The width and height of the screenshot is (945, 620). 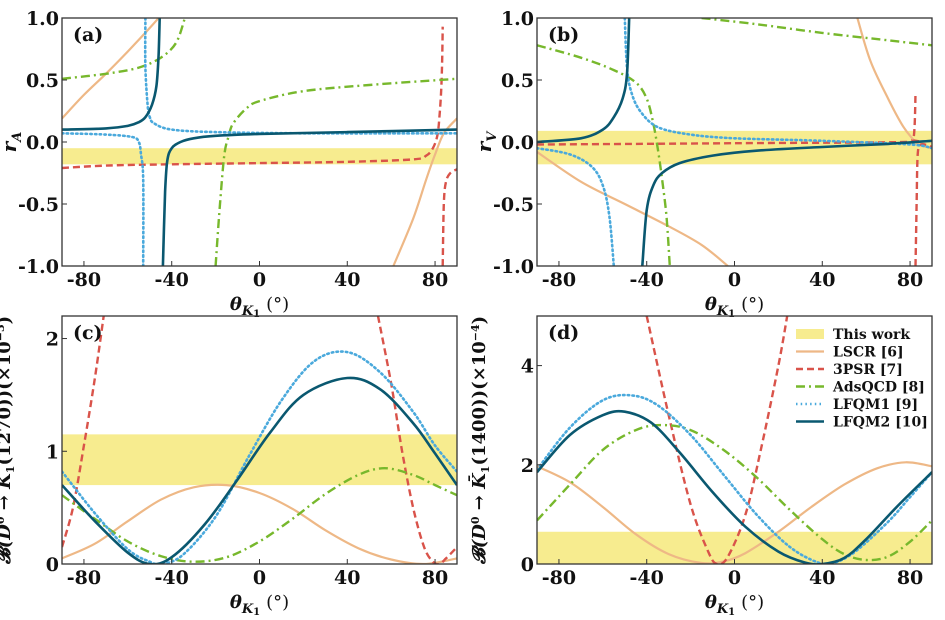 I want to click on legend-item-adsqcd: AdsQCD [8], so click(x=860, y=388).